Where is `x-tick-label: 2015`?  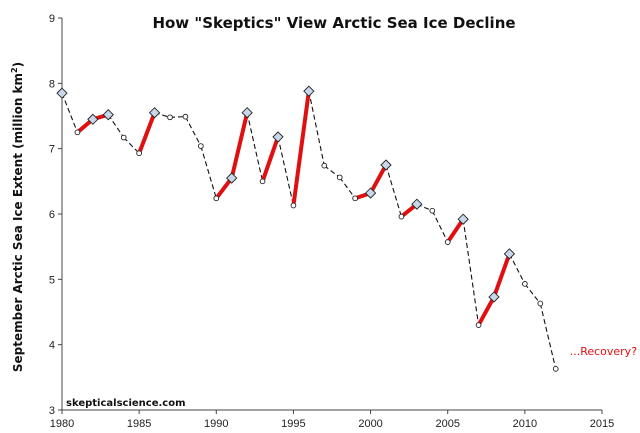 x-tick-label: 2015 is located at coordinates (602, 424).